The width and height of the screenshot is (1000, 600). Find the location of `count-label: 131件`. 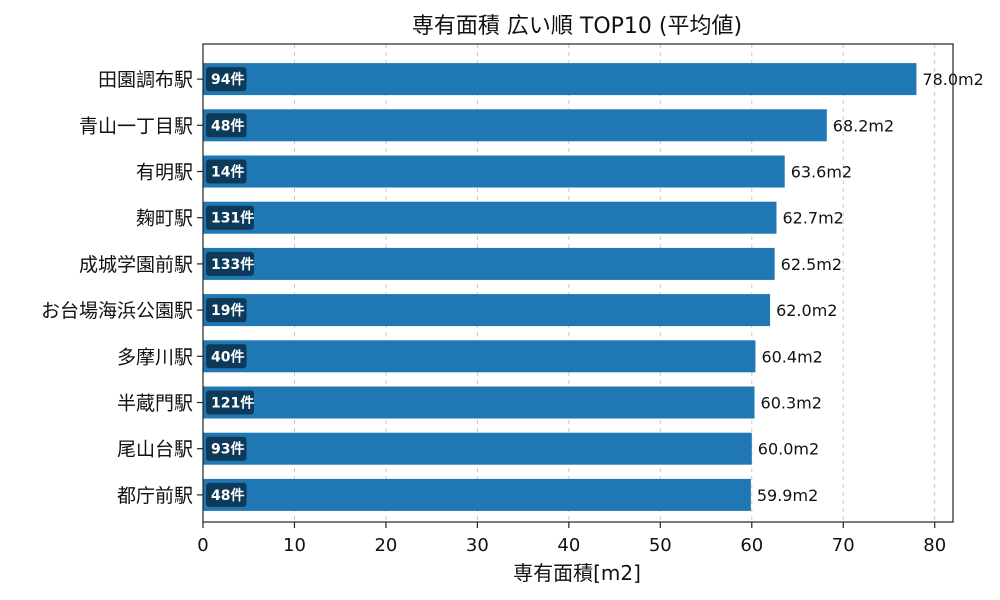

count-label: 131件 is located at coordinates (232, 218).